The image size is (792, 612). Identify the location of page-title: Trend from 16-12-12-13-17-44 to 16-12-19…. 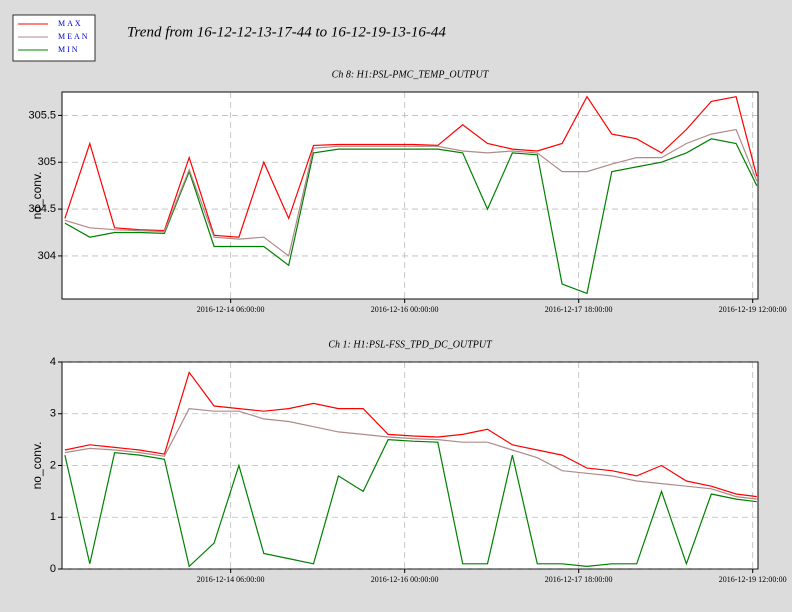
(286, 32).